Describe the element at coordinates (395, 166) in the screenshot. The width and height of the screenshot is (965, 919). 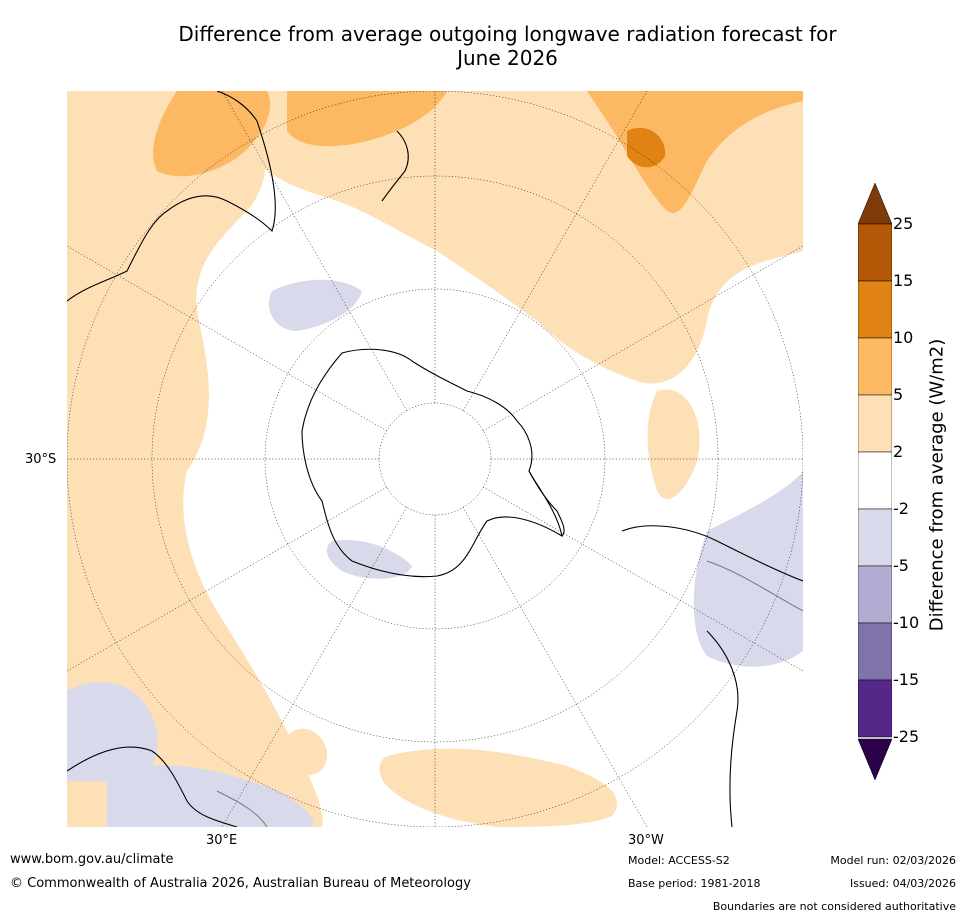
I see `new-zealand-coastline` at that location.